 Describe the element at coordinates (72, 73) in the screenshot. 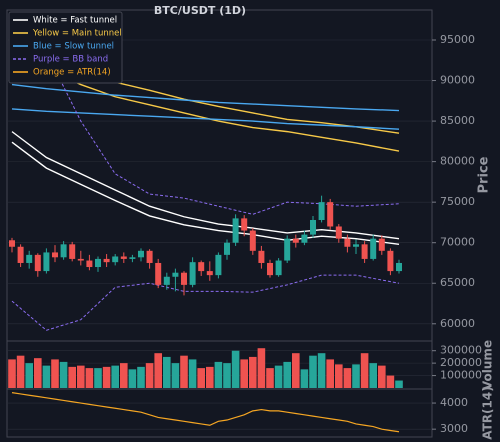

I see `legend-label: Orange = ATR(14)` at that location.